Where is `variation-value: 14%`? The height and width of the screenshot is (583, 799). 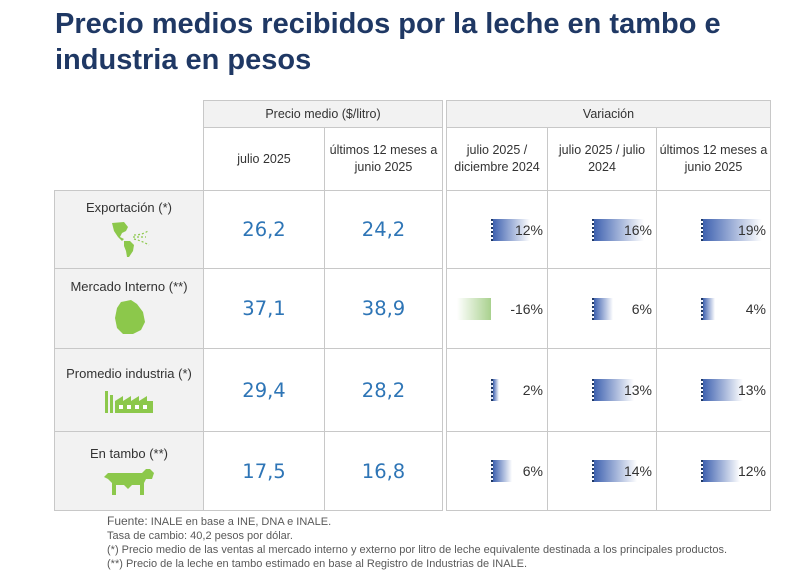 variation-value: 14% is located at coordinates (637, 471).